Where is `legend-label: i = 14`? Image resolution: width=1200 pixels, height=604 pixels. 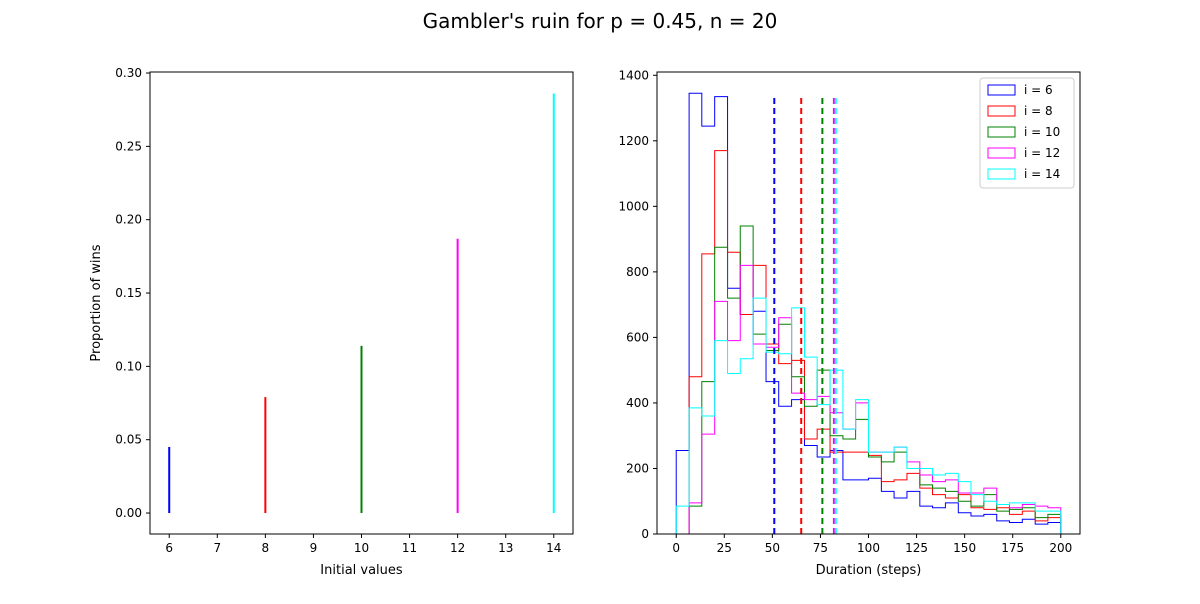 legend-label: i = 14 is located at coordinates (1042, 174).